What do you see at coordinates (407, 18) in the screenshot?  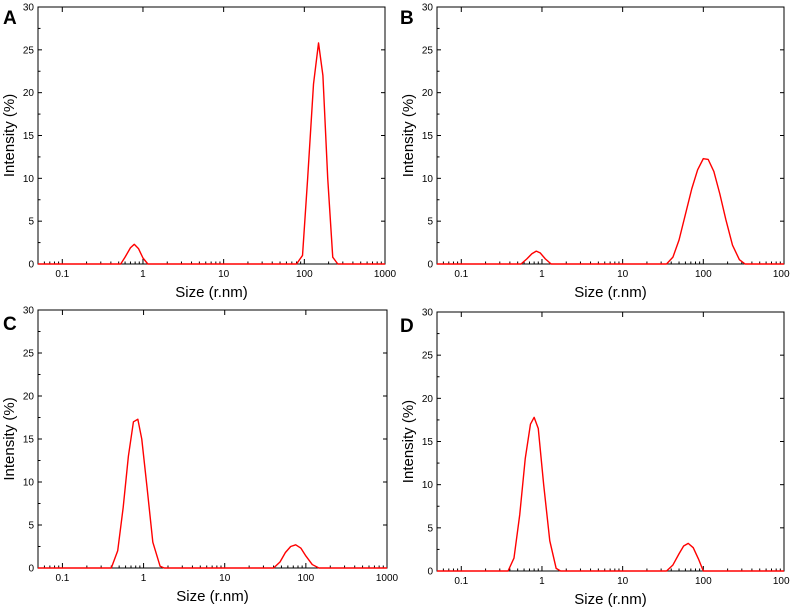 I see `panel-letter: B` at bounding box center [407, 18].